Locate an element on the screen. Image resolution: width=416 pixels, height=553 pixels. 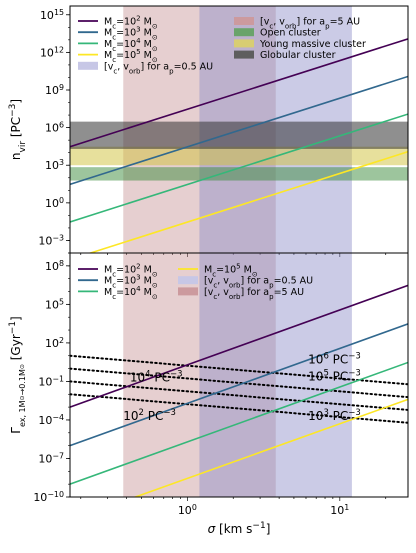
y-tick-label-5: 10⁰ is located at coordinates (54, 202).